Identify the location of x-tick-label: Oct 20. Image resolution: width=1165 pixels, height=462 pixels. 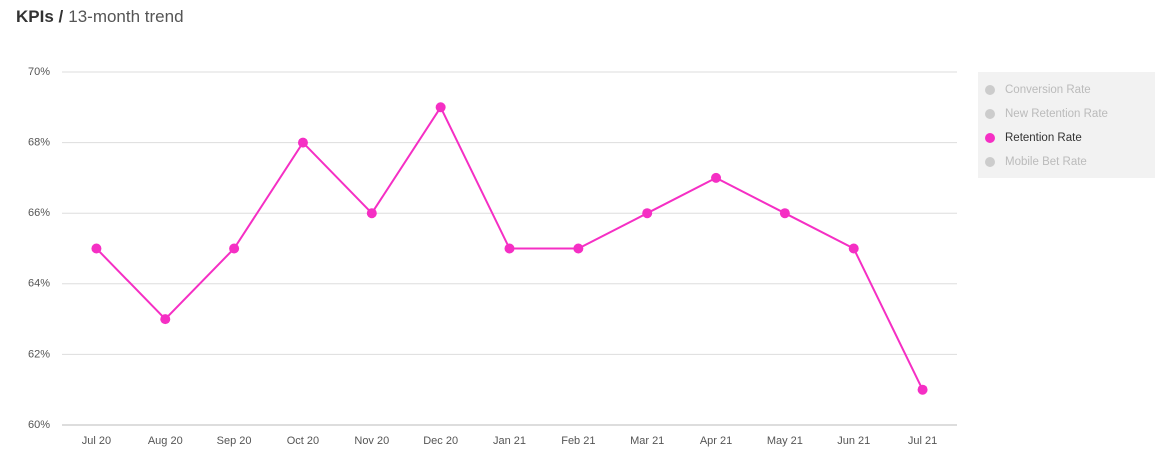
(303, 441).